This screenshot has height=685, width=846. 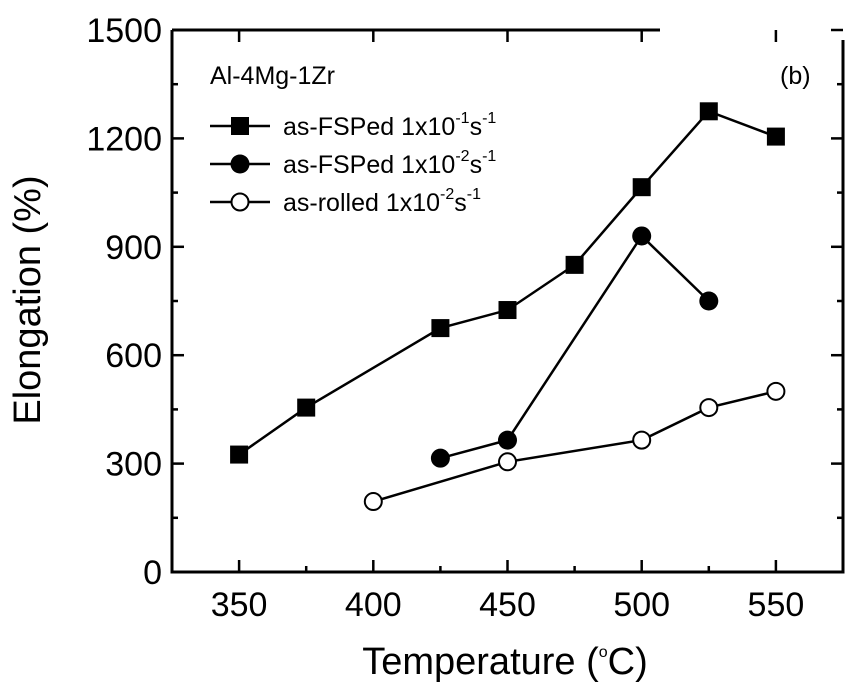 What do you see at coordinates (124, 139) in the screenshot?
I see `y-tick-label: 1200` at bounding box center [124, 139].